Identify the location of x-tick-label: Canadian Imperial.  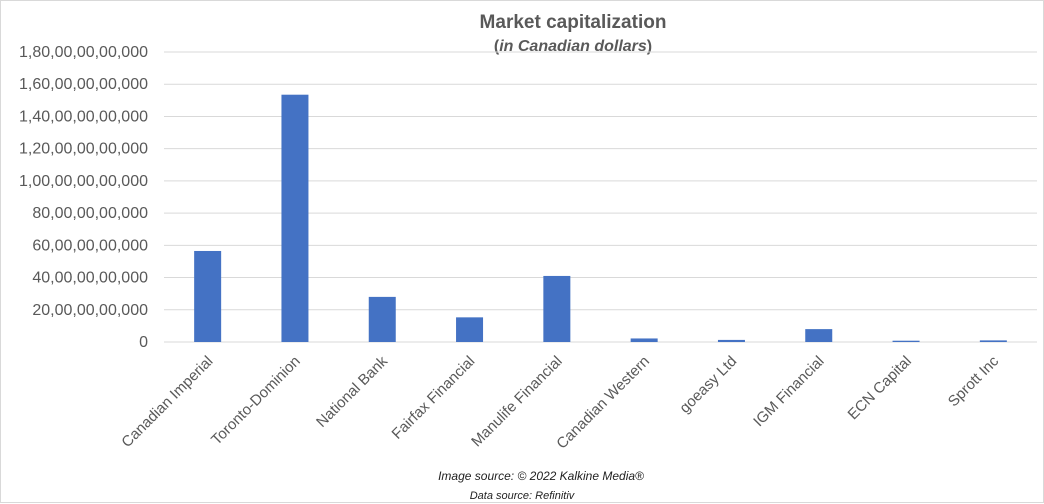
(167, 402).